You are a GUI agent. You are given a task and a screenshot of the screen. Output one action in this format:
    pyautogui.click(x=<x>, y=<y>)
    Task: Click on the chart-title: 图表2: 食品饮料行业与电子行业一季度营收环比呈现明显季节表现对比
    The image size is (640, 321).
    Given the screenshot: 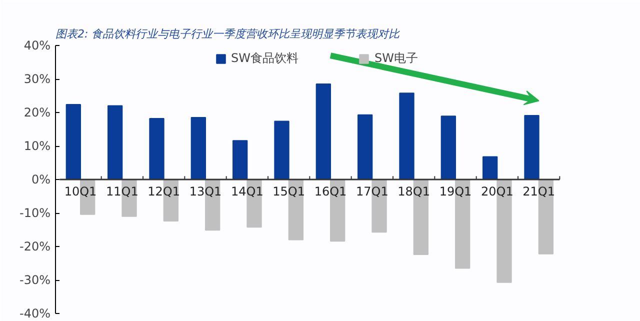 What is the action you would take?
    pyautogui.click(x=228, y=34)
    